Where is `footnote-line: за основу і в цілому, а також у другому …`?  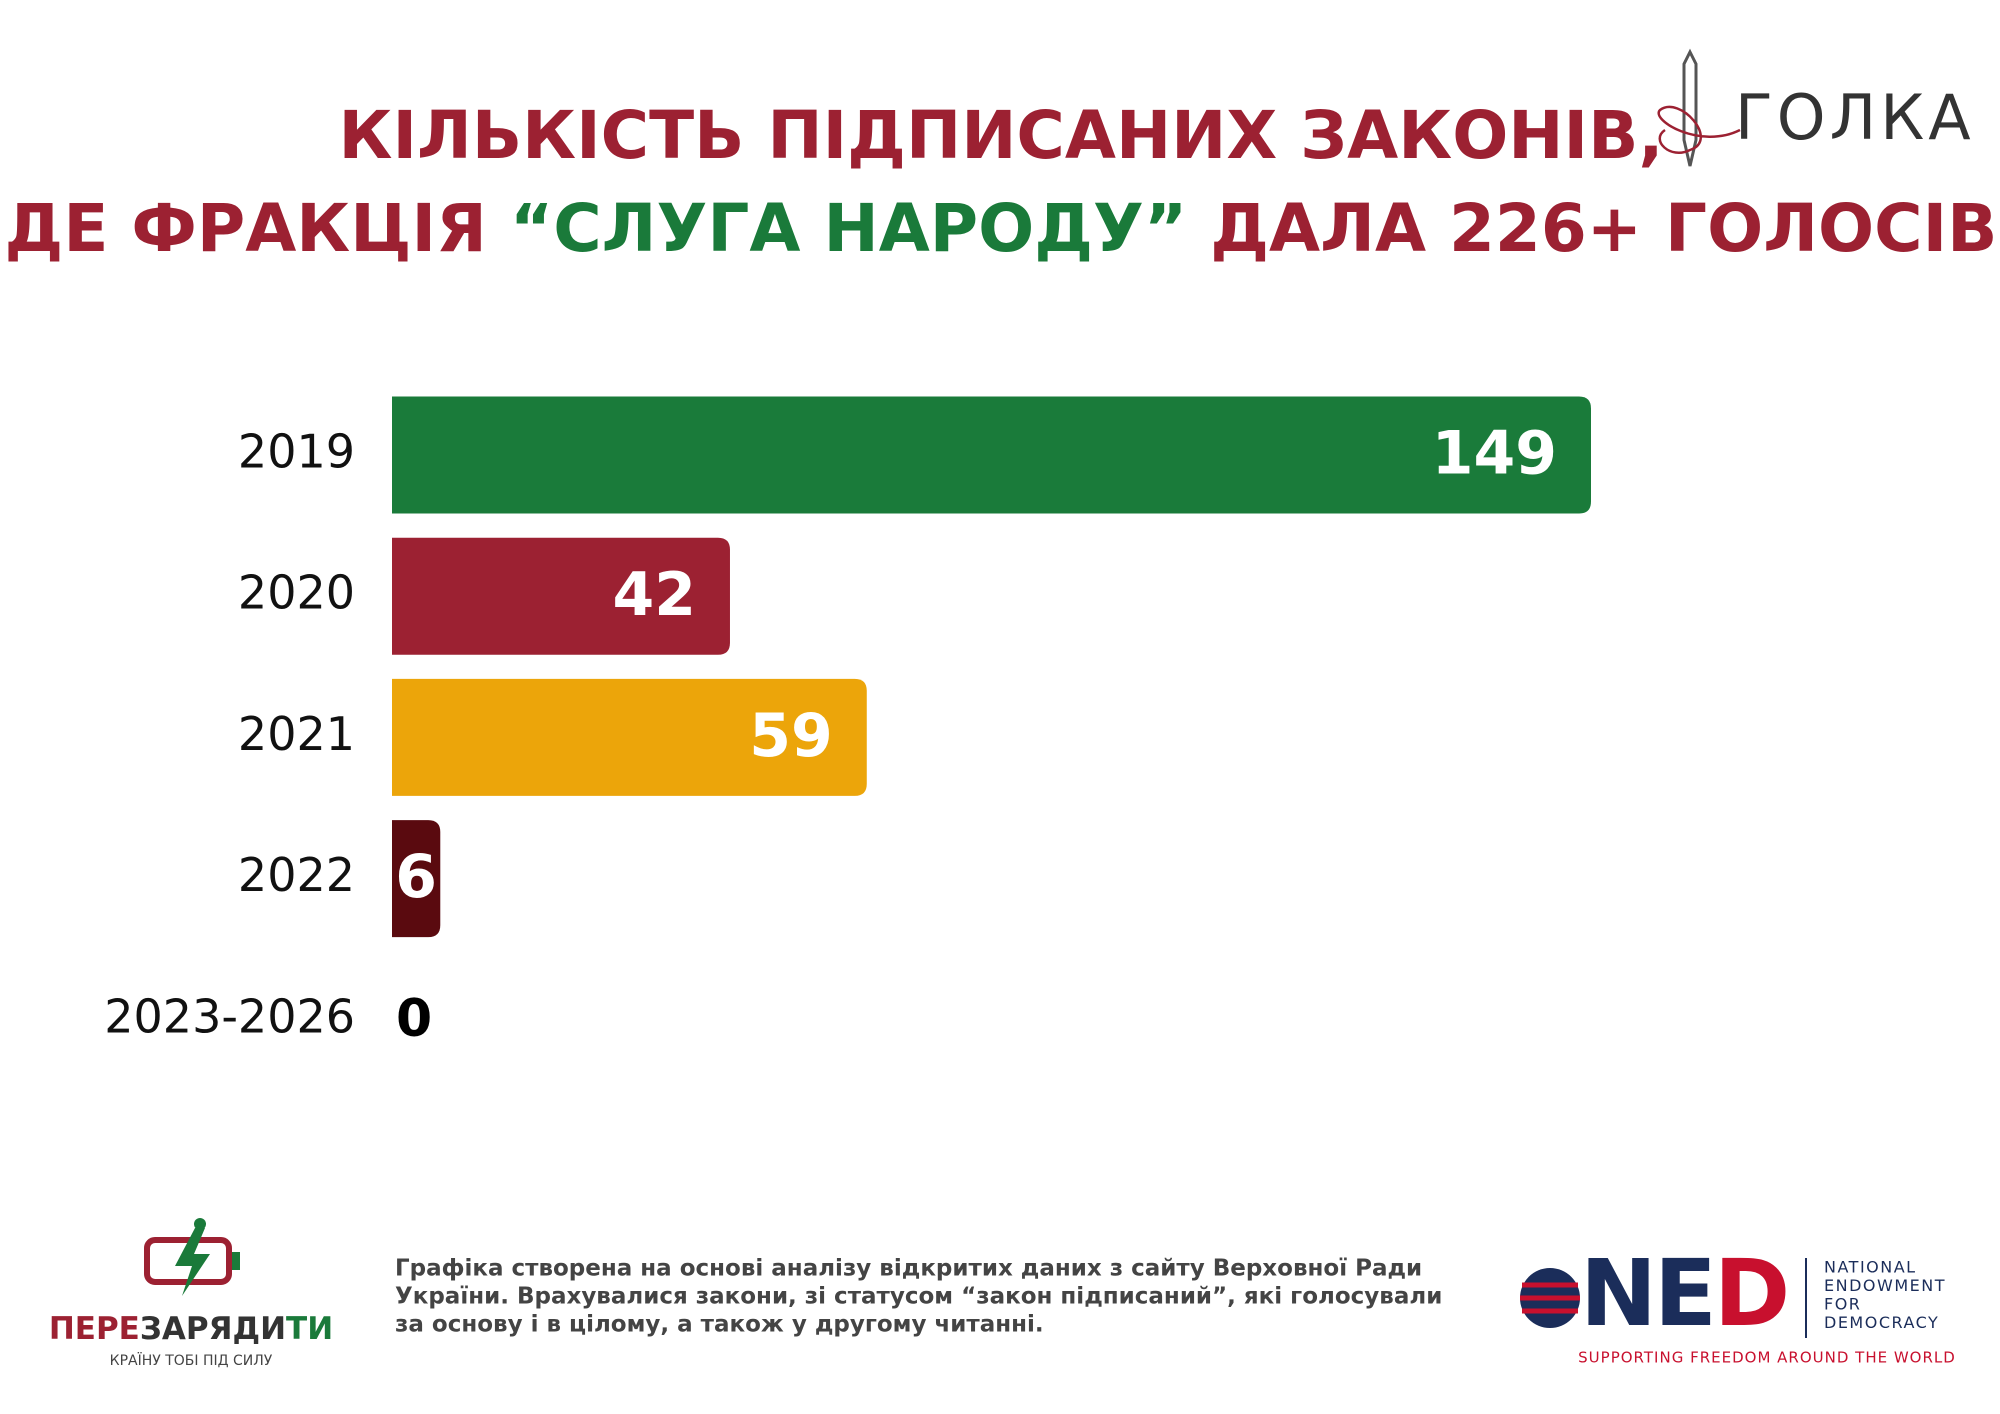
footnote-line: за основу і в цілому, а також у другому … is located at coordinates (719, 1325).